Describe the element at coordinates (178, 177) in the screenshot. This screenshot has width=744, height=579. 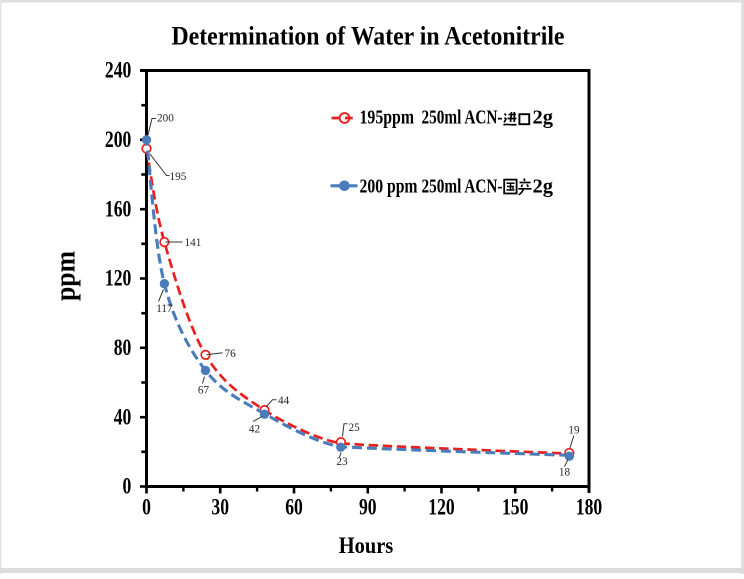
I see `svg-text: 195` at that location.